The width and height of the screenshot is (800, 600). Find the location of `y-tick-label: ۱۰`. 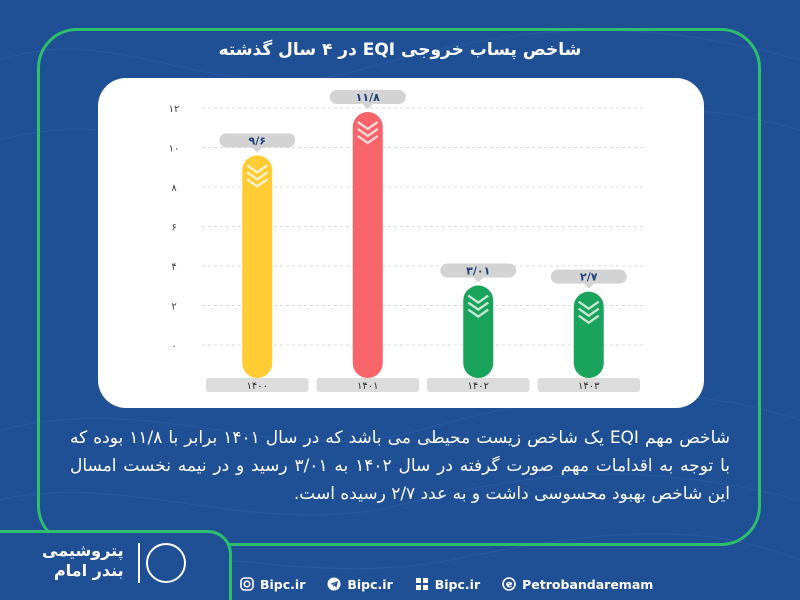

y-tick-label: ۱۰ is located at coordinates (174, 149).